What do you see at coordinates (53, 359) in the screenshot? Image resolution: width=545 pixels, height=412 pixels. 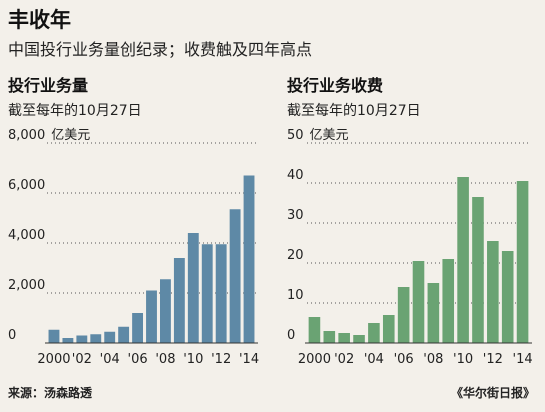 I see `left-xtick-label: 2000` at bounding box center [53, 359].